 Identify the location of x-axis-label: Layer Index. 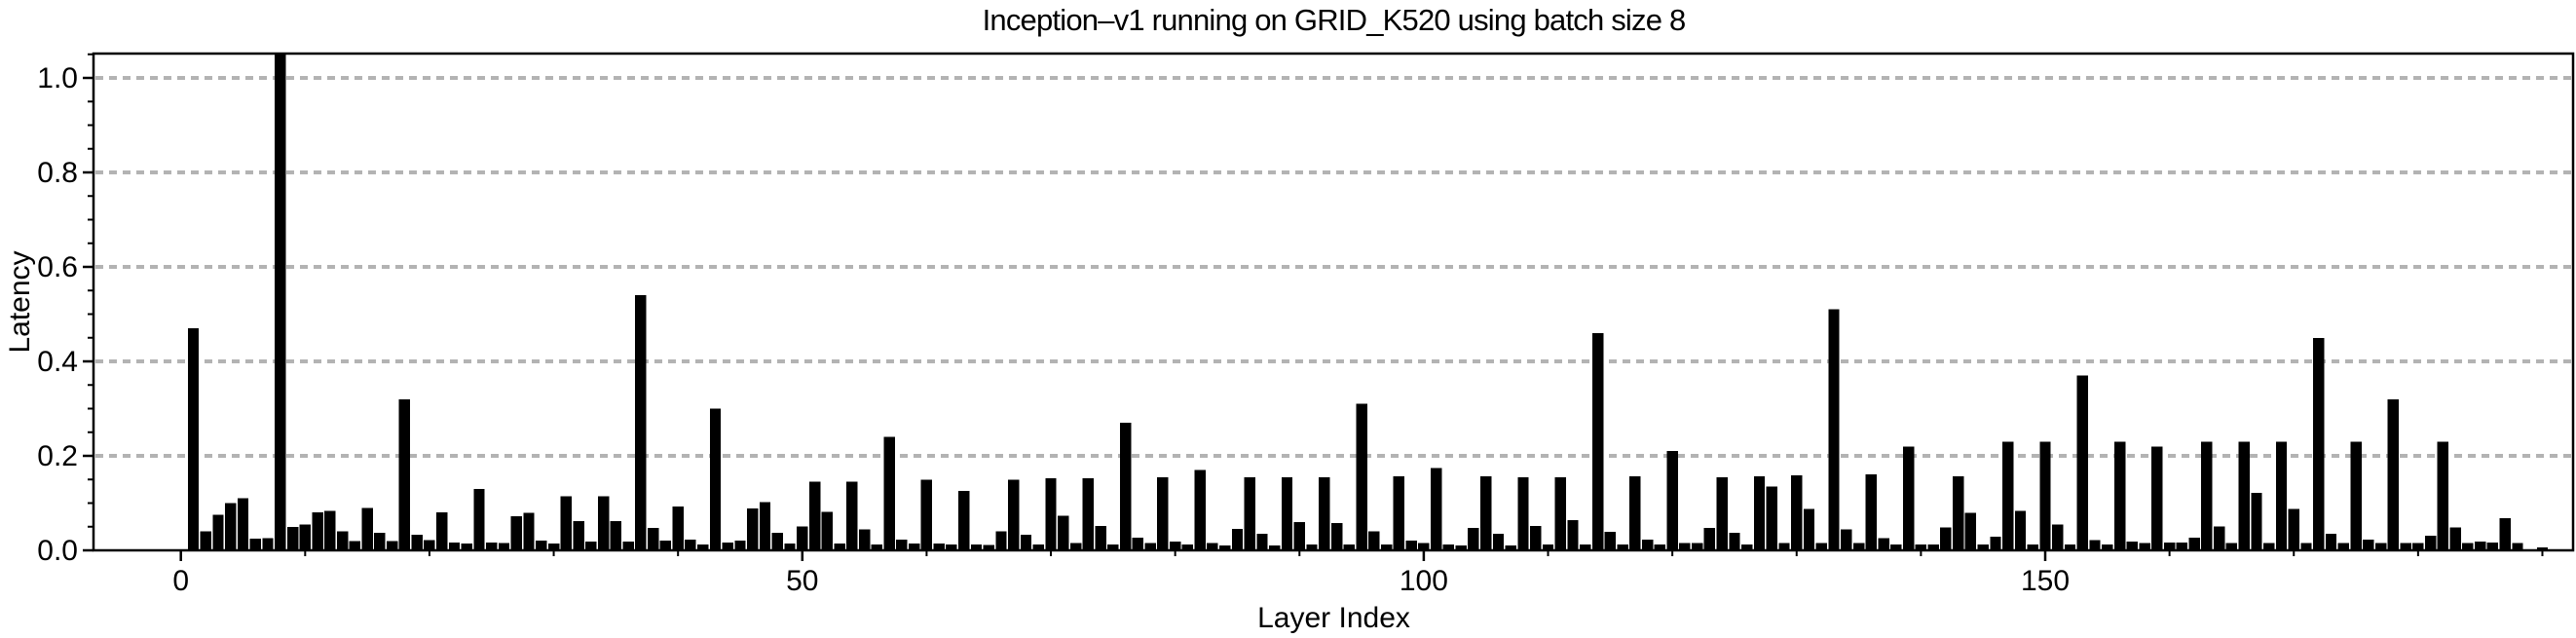
(1333, 618).